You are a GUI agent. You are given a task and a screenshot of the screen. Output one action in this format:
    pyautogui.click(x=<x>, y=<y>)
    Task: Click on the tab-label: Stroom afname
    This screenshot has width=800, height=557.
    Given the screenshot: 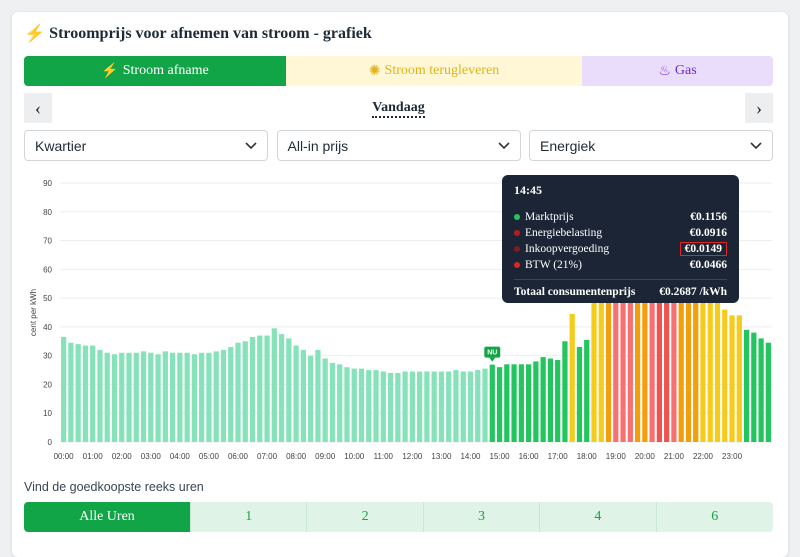 What is the action you would take?
    pyautogui.click(x=165, y=70)
    